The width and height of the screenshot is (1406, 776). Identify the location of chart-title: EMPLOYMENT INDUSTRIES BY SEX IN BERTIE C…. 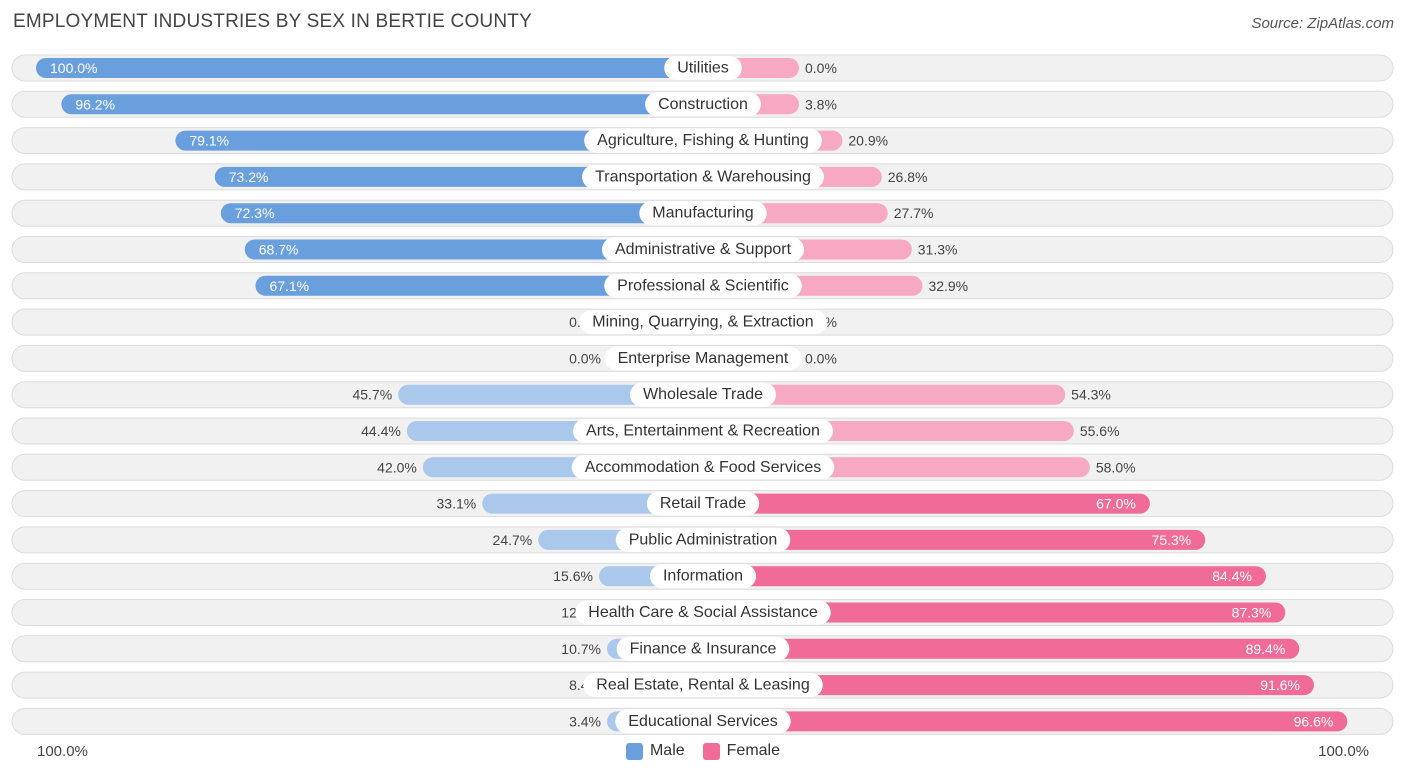
(272, 21).